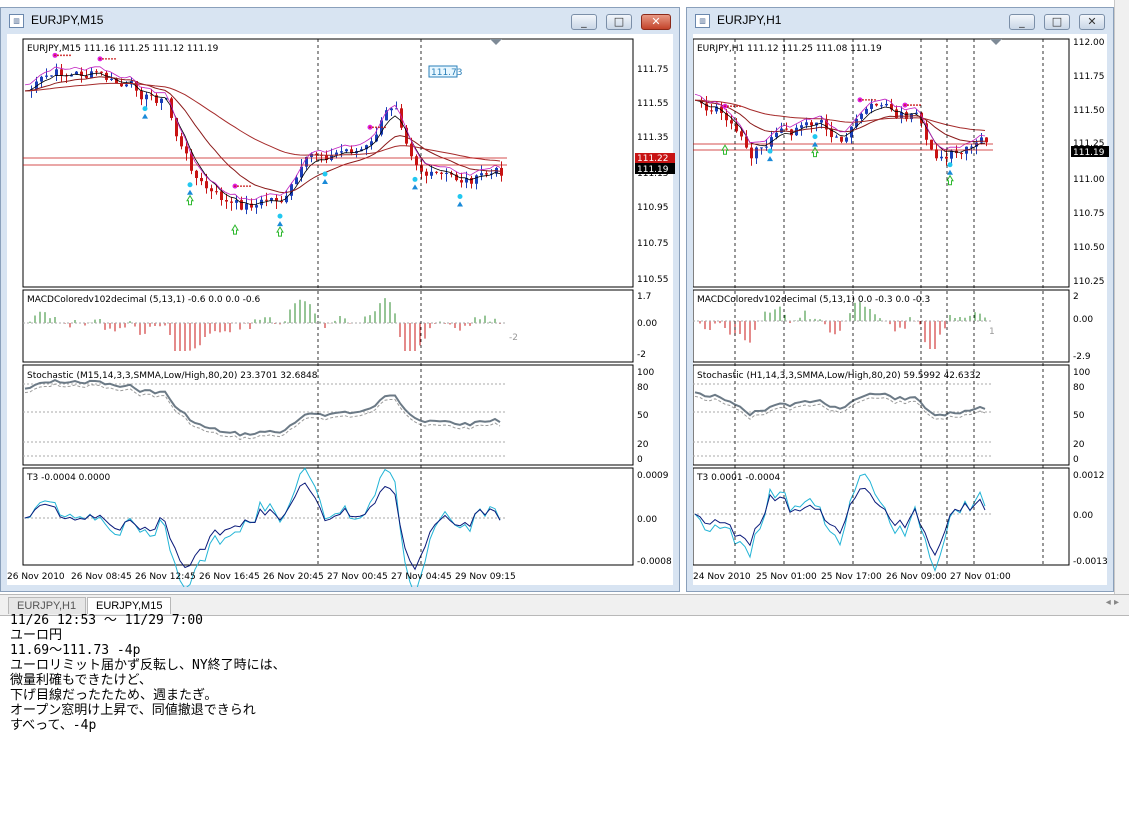  Describe the element at coordinates (851, 577) in the screenshot. I see `time-tick: 25 Nov 17:00` at that location.